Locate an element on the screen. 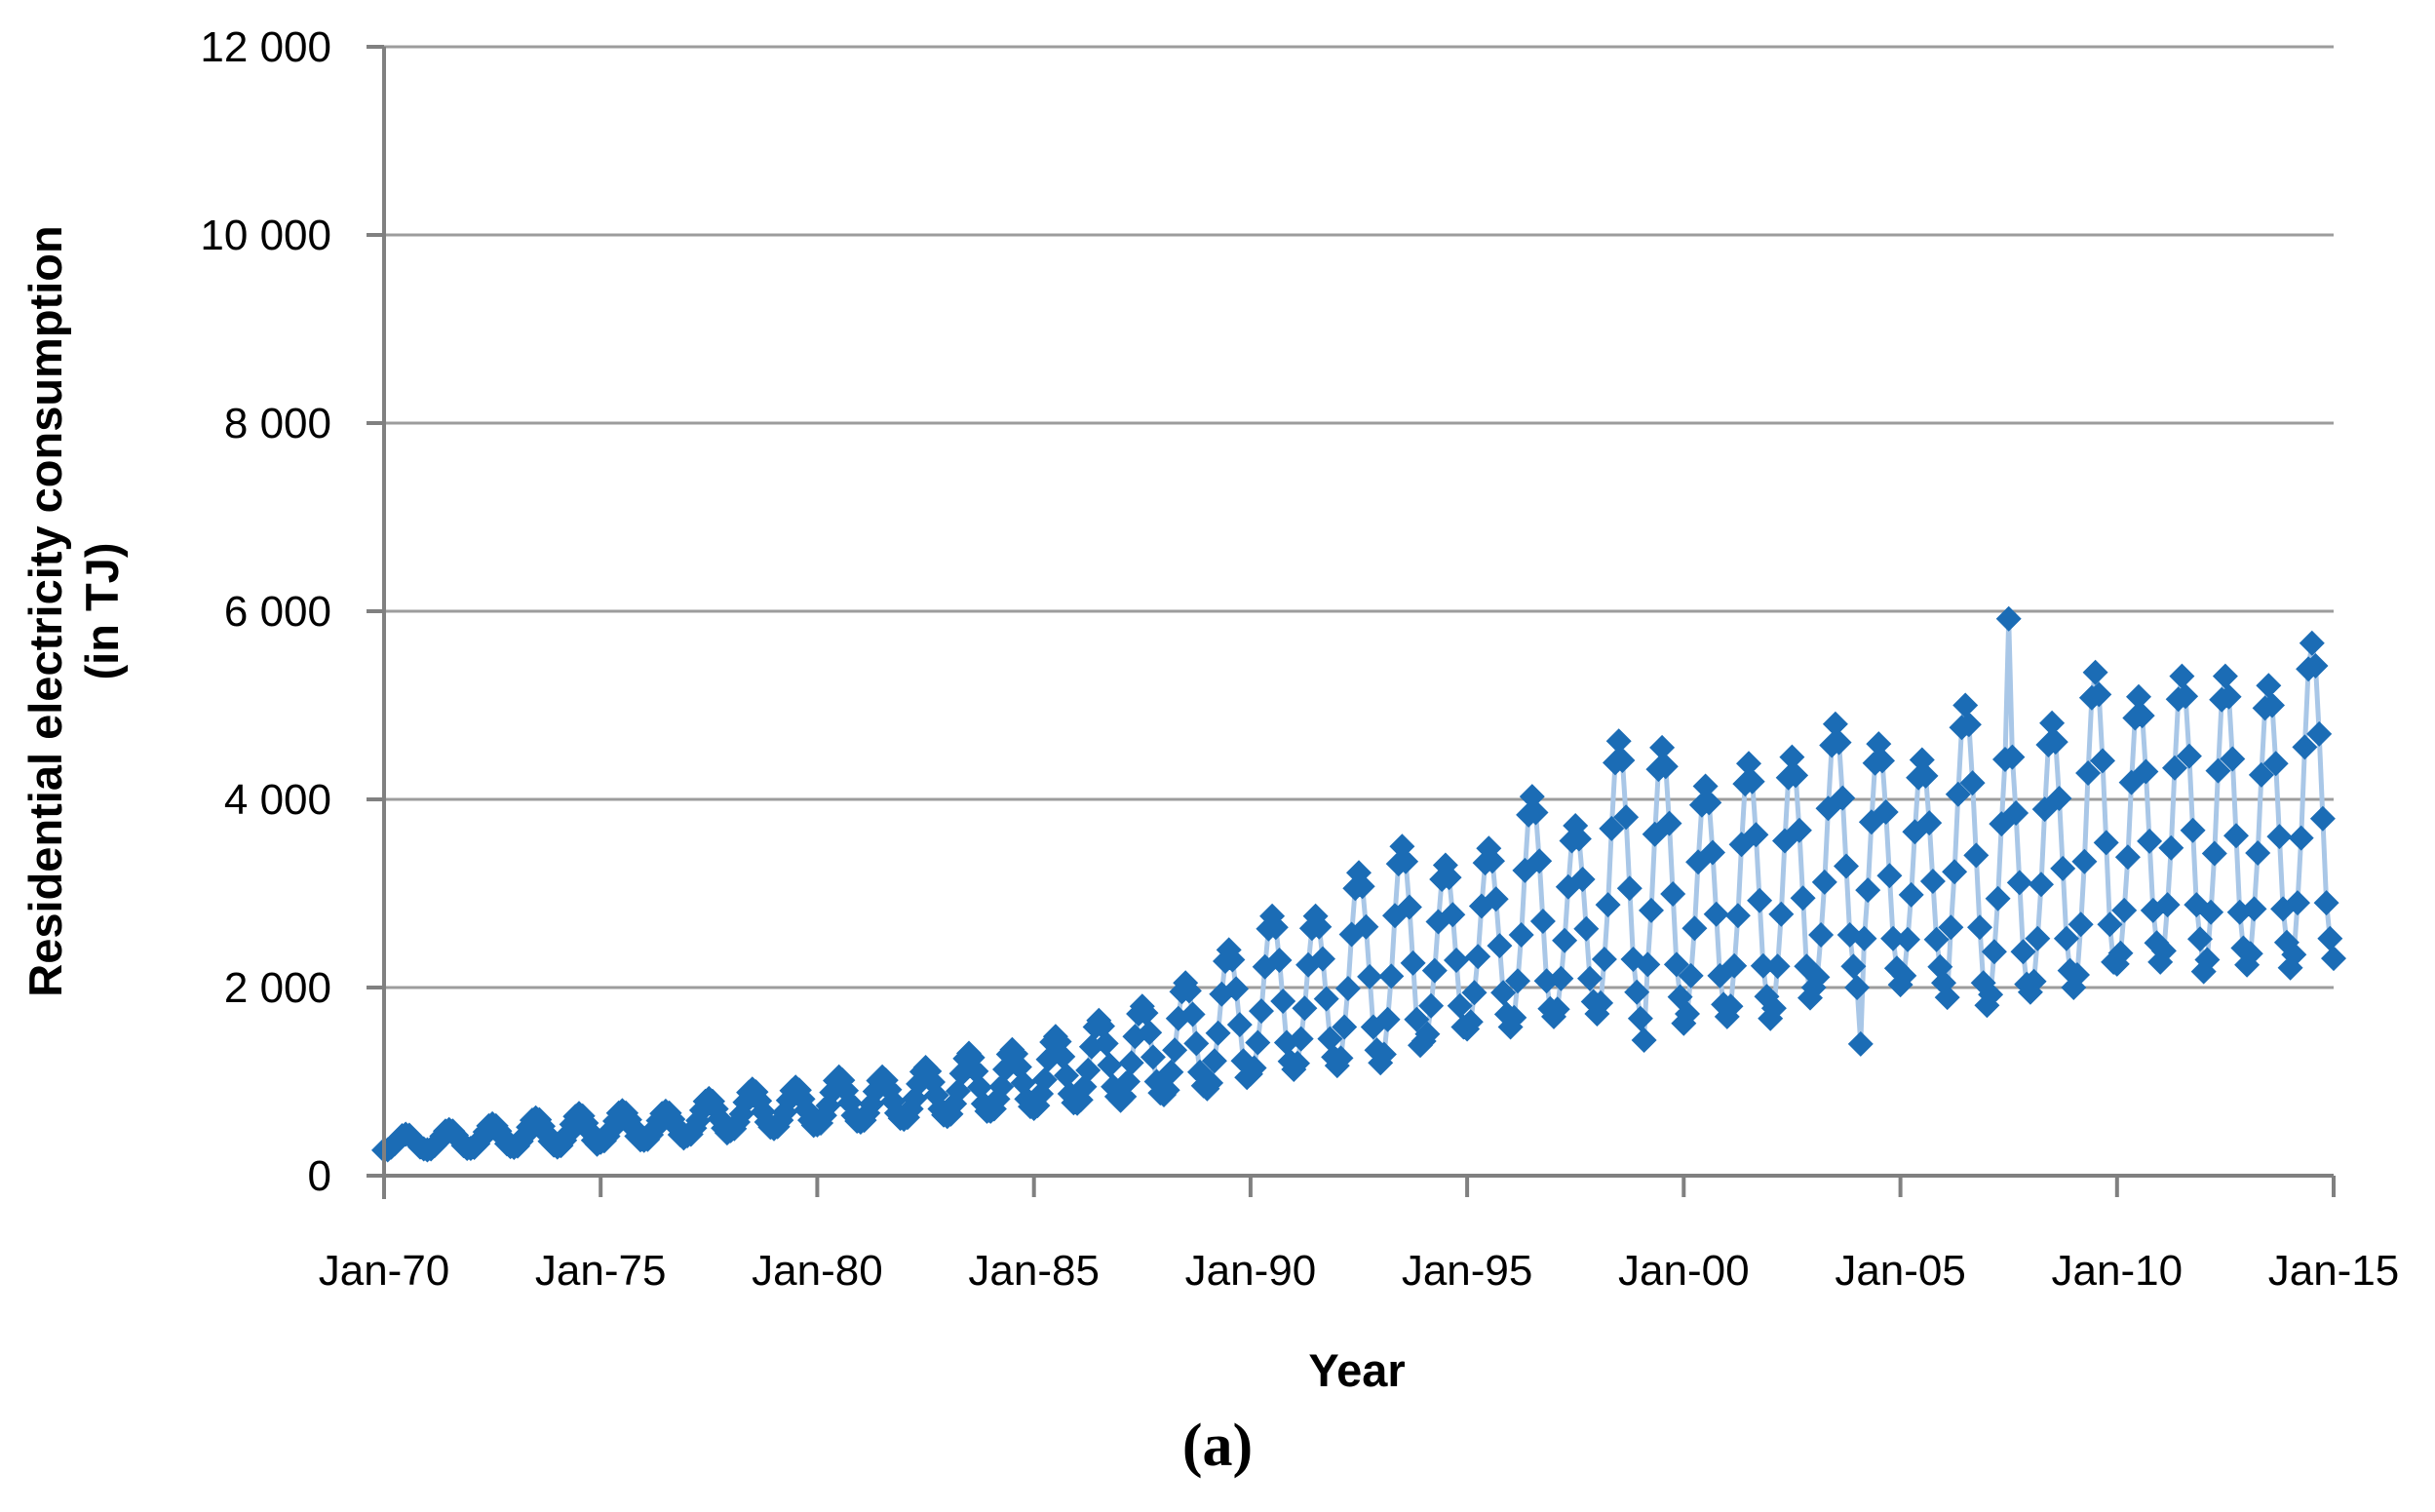  y-tick-label: 12 000 is located at coordinates (265, 47).